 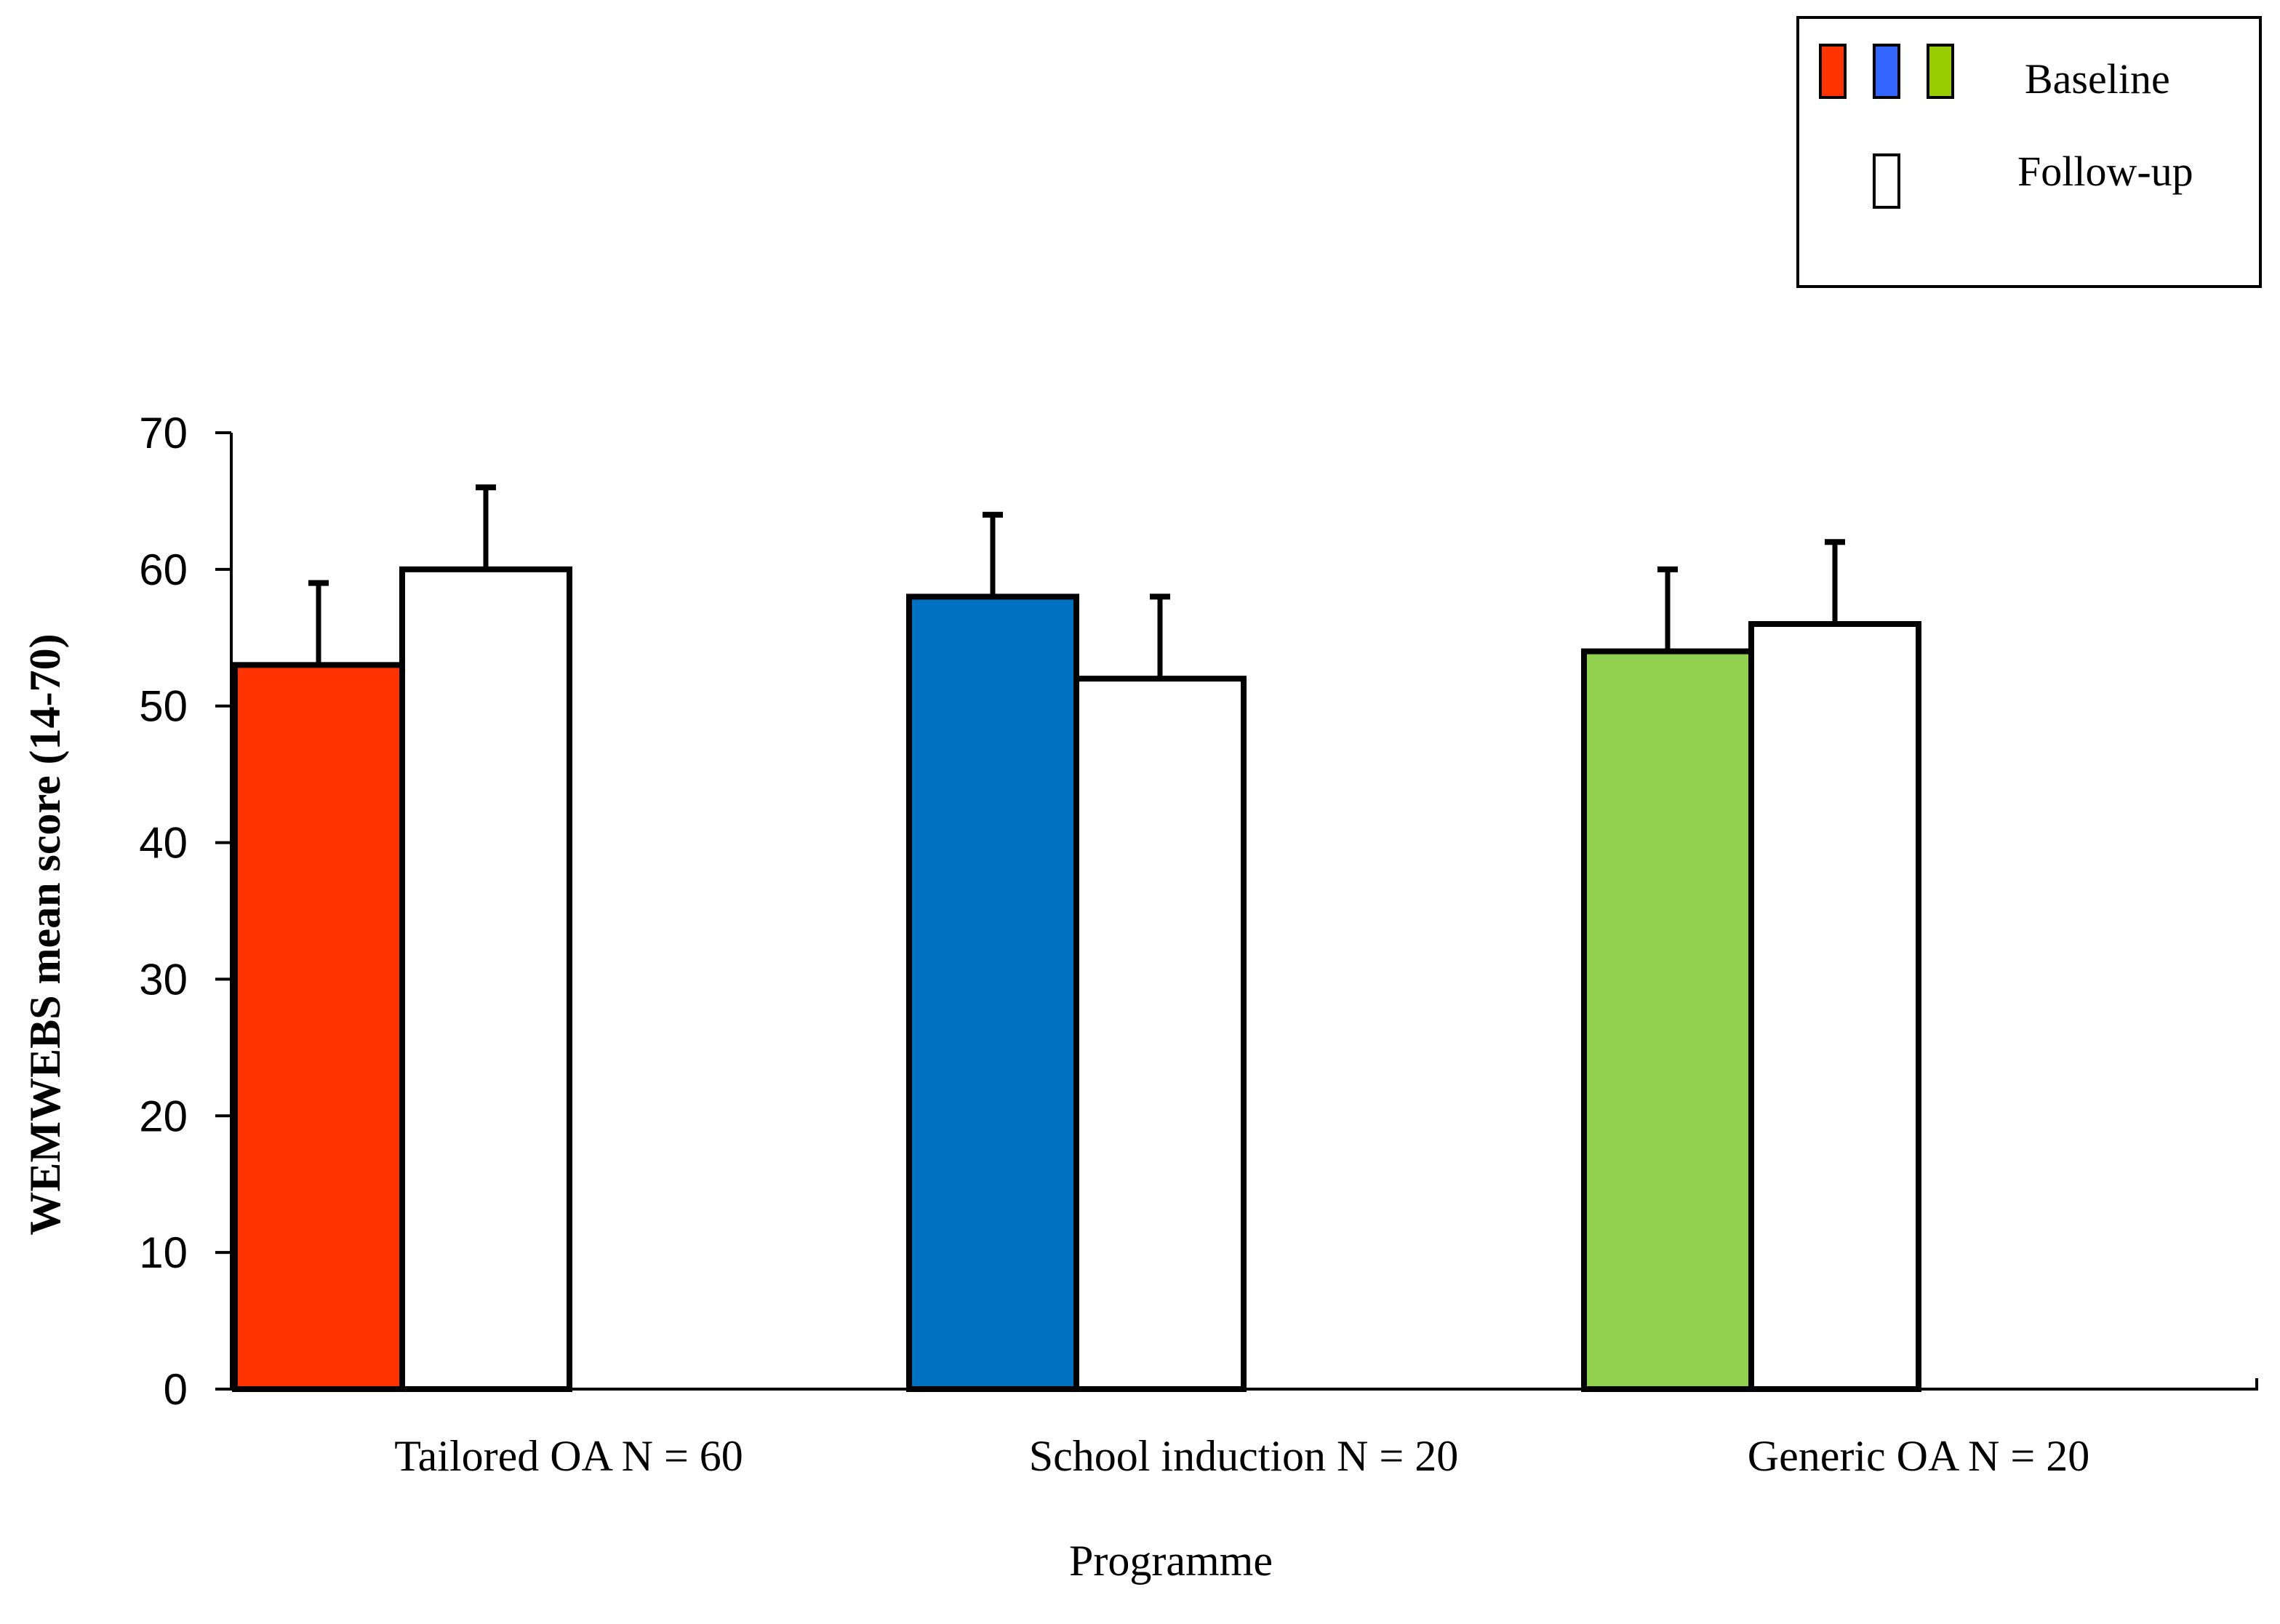 What do you see at coordinates (1886, 181) in the screenshot?
I see `legend-swatch-followup` at bounding box center [1886, 181].